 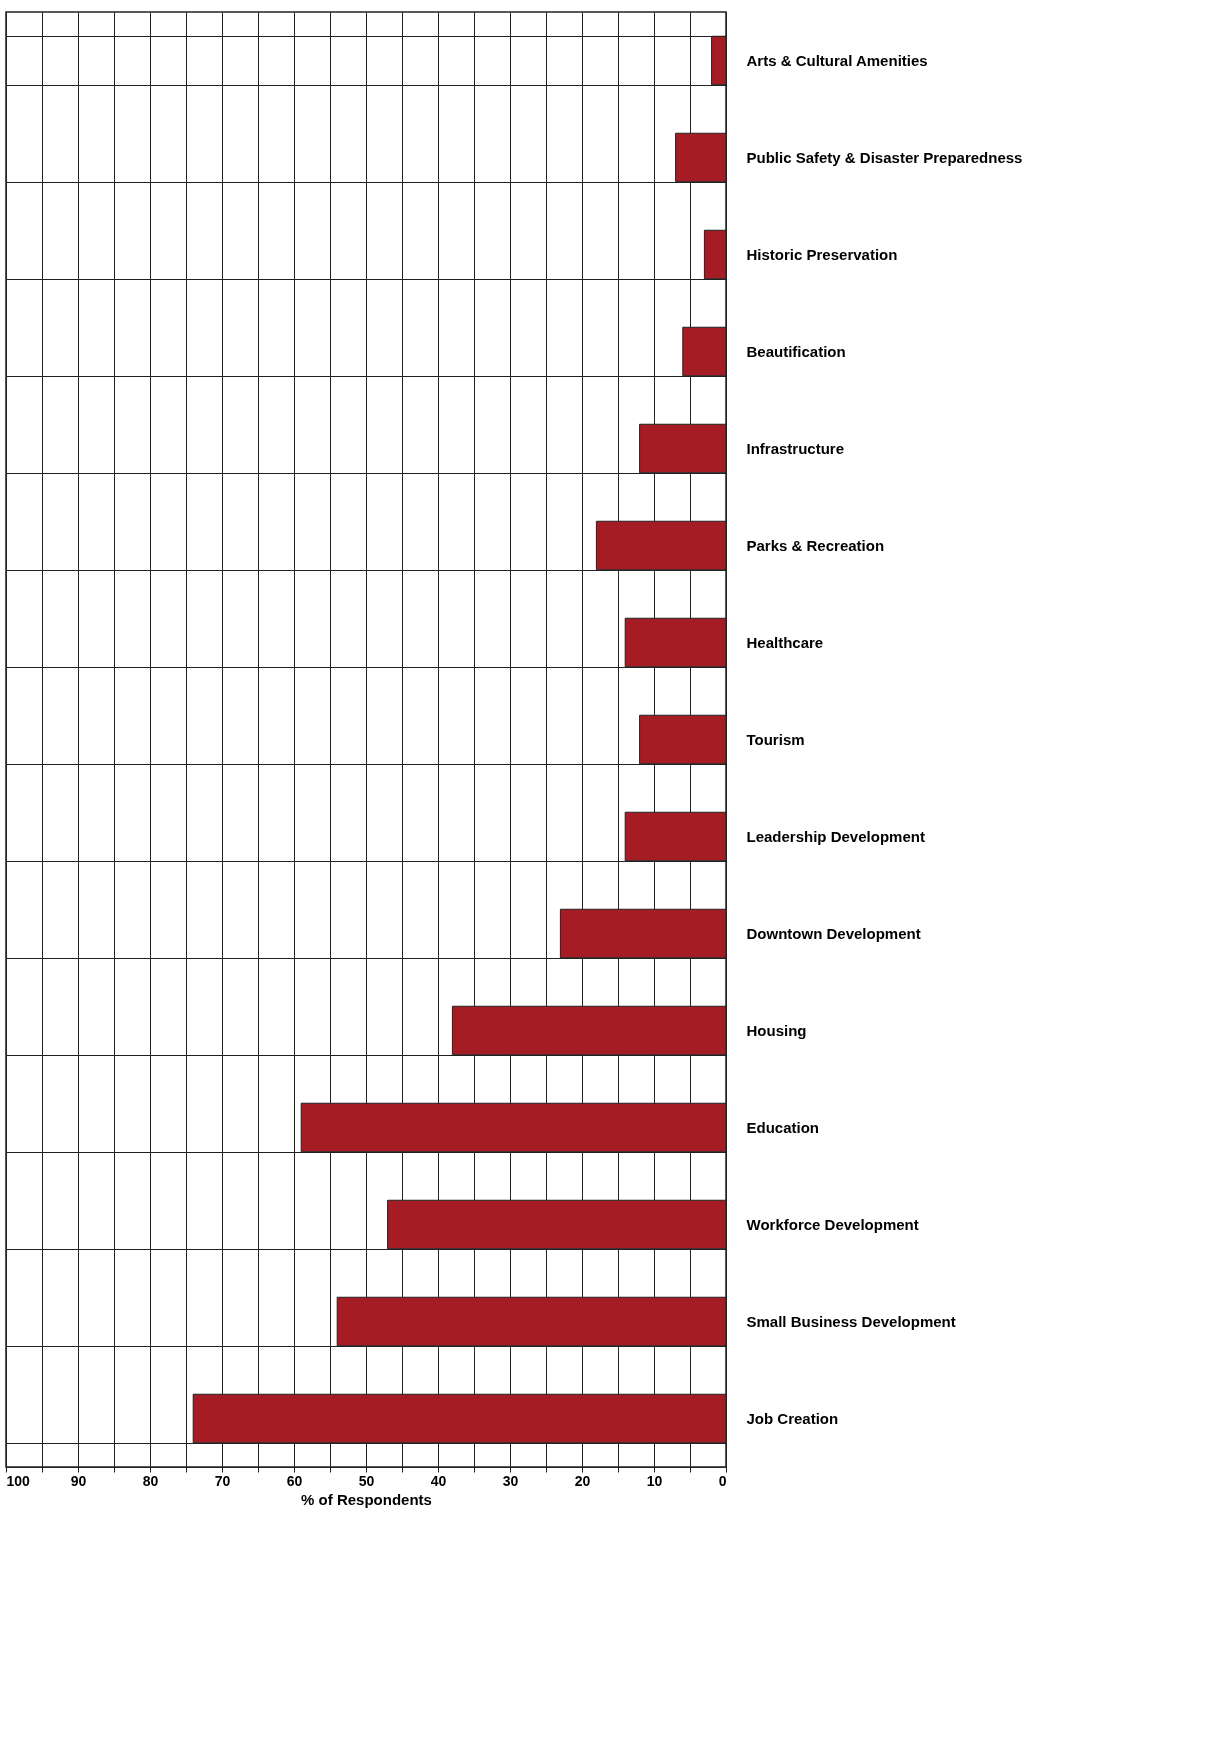 What do you see at coordinates (884, 157) in the screenshot?
I see `y-tick-label: Public Safety & Disaster Preparedness` at bounding box center [884, 157].